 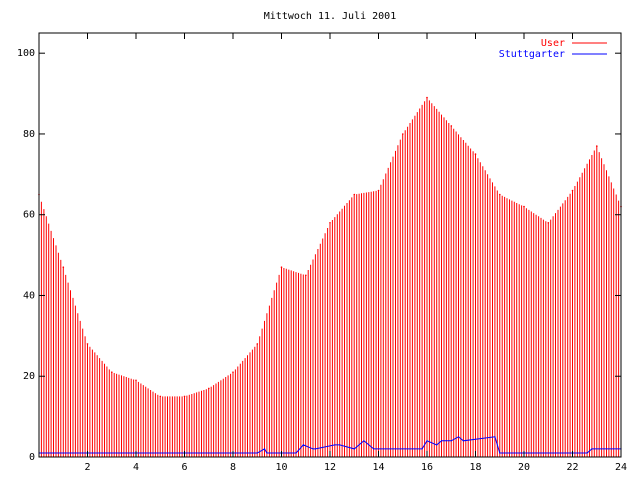 I want to click on x-tick-label: 20, so click(x=524, y=467).